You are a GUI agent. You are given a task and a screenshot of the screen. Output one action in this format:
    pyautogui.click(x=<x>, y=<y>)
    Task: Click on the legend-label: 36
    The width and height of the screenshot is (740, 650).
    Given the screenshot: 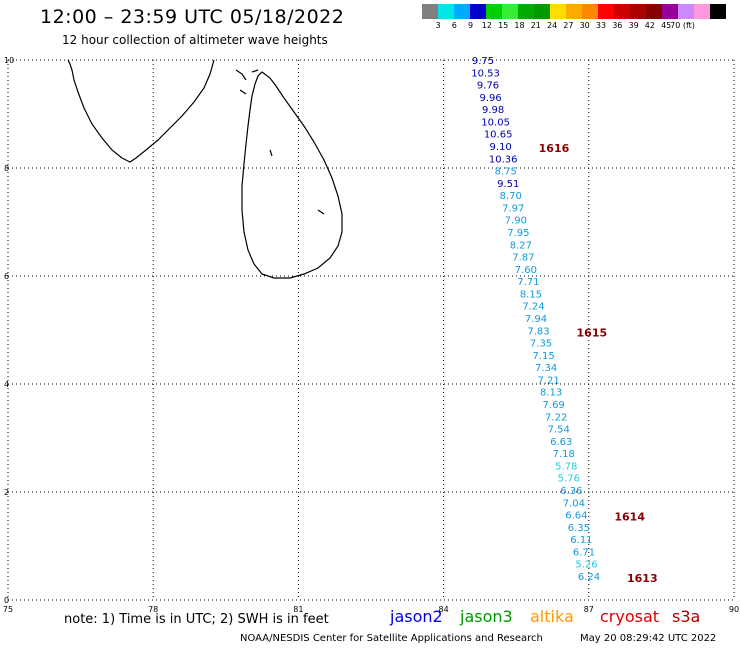 What is the action you would take?
    pyautogui.click(x=617, y=25)
    